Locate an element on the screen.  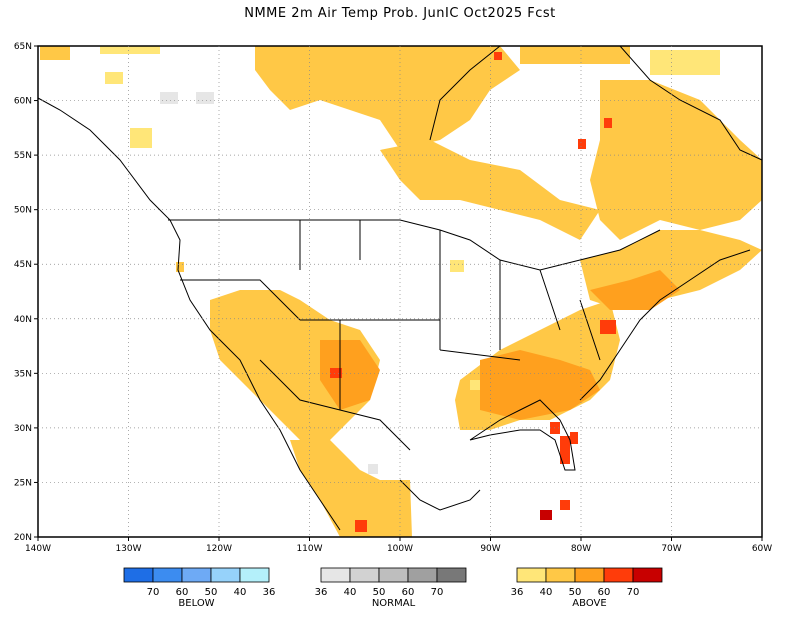
lat-tick-label: 65N is located at coordinates (23, 47).